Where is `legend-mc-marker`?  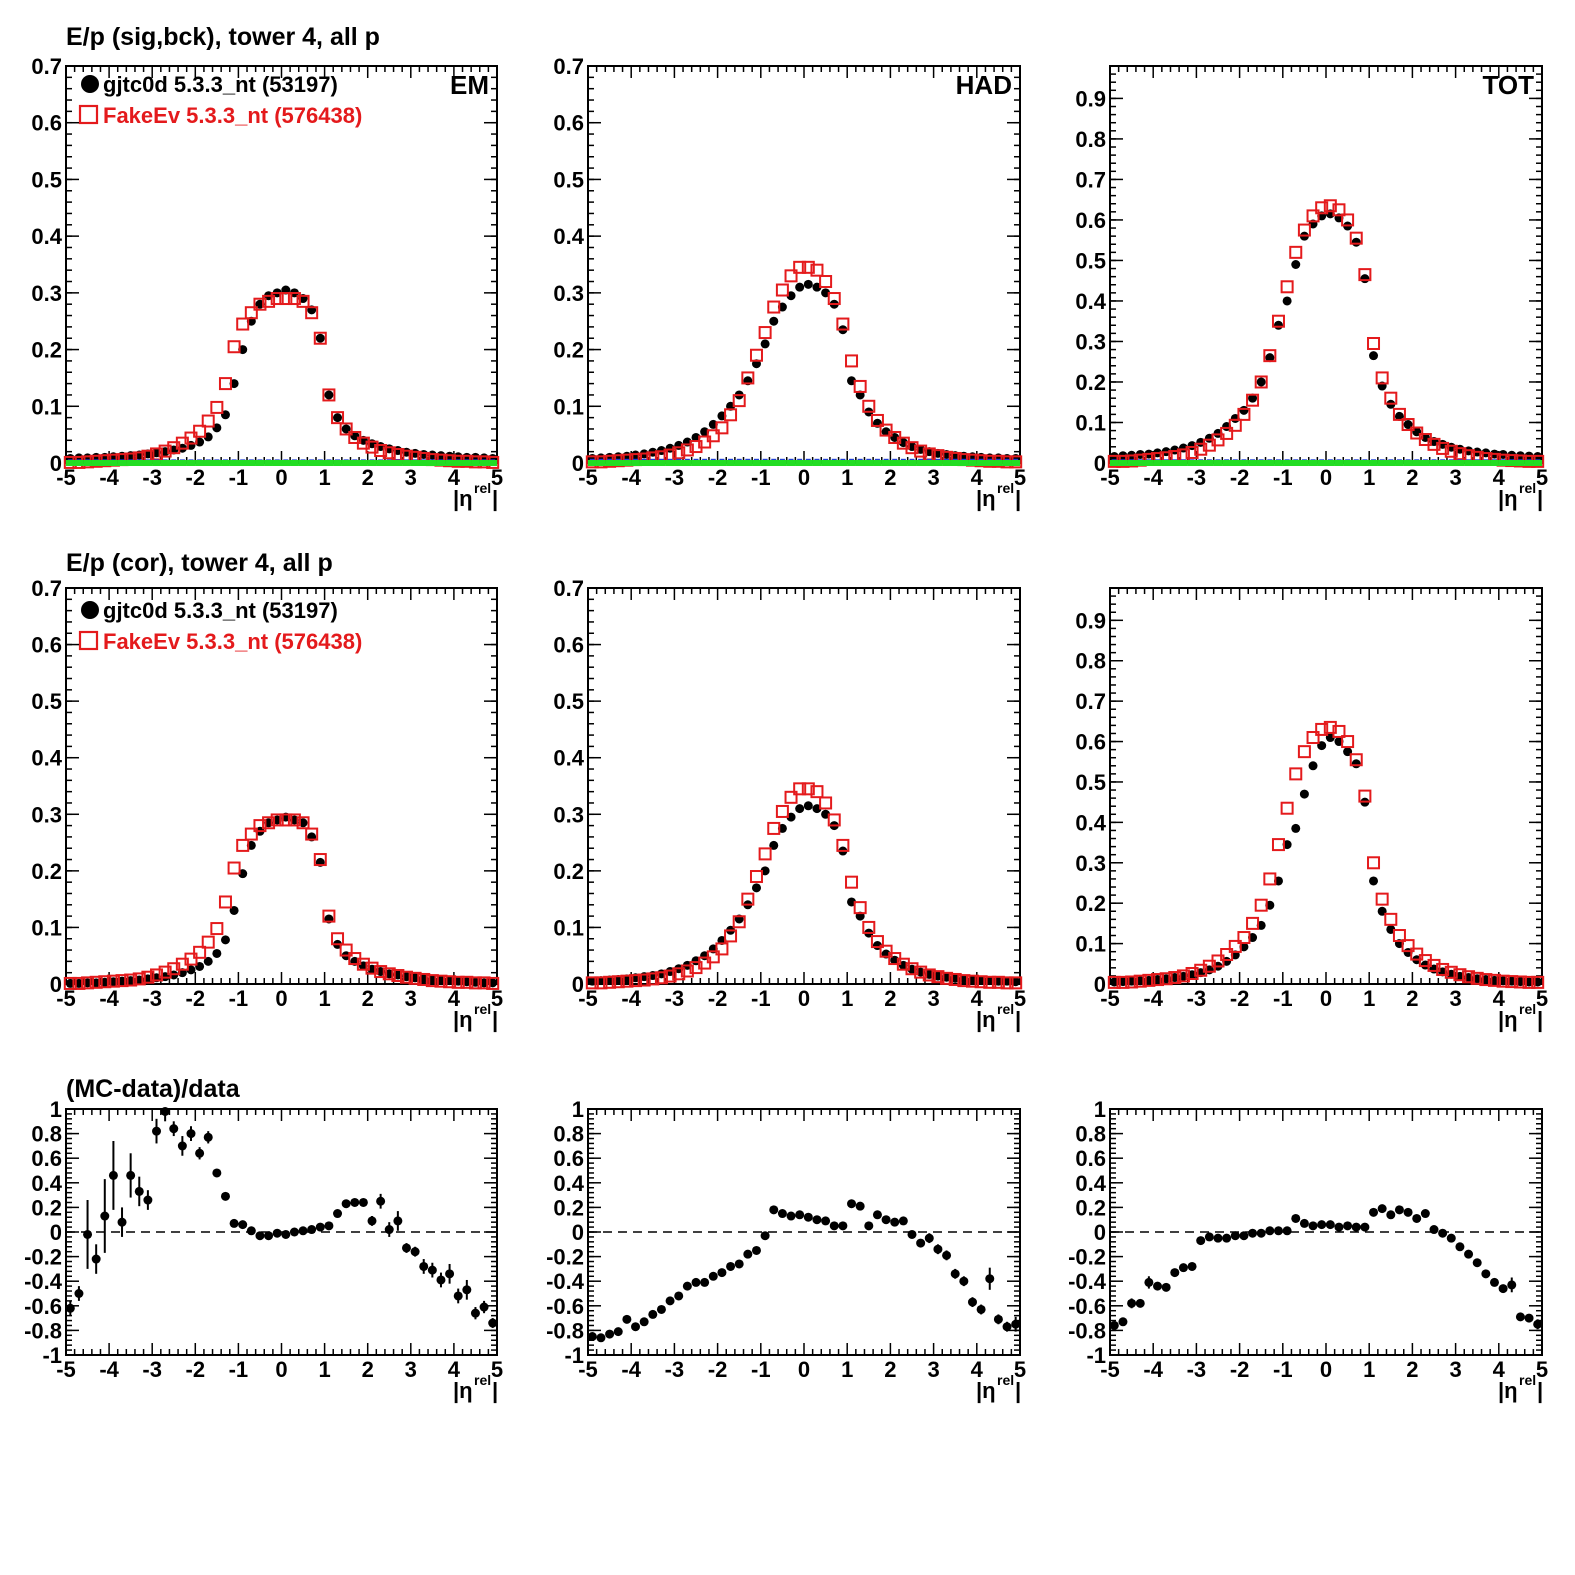
legend-mc-marker is located at coordinates (88, 640).